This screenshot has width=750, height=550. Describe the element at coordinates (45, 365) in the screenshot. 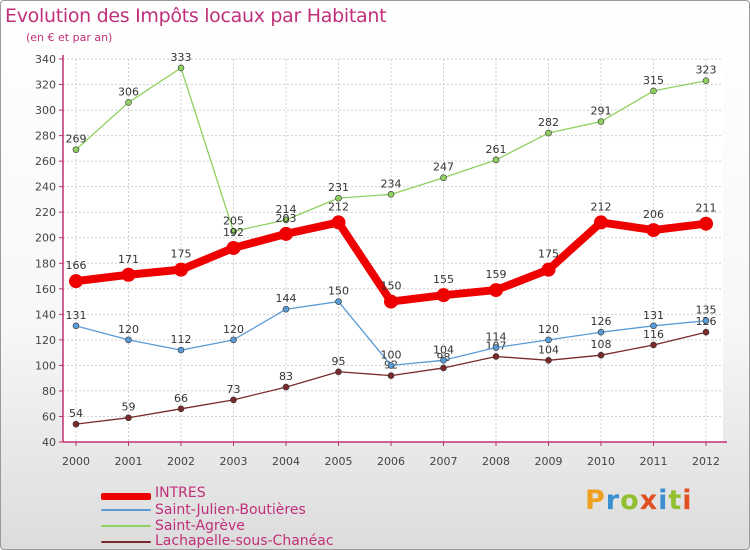

I see `y-tick-label: 100` at that location.